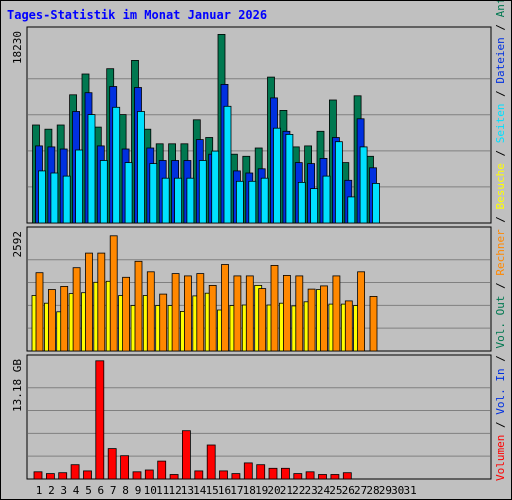 This screenshot has height=500, width=512. What do you see at coordinates (39, 490) in the screenshot?
I see `x-tick-label: 1` at bounding box center [39, 490].